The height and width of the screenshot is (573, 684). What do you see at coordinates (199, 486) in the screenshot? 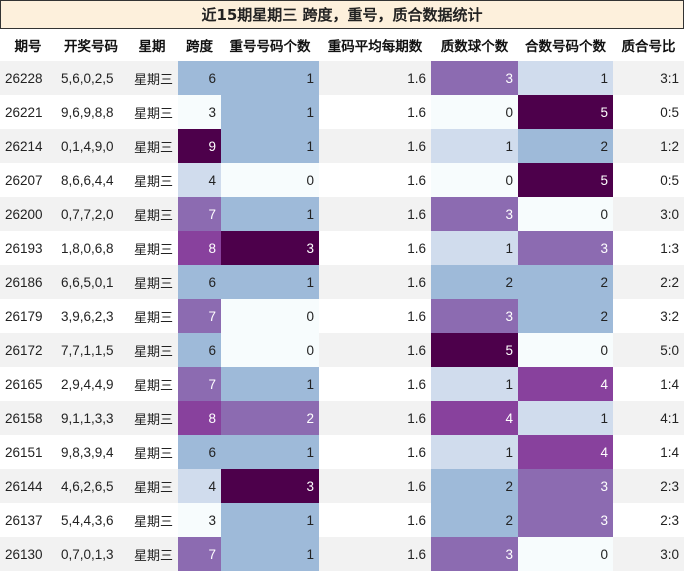
I see `cell-span: 4` at bounding box center [199, 486].